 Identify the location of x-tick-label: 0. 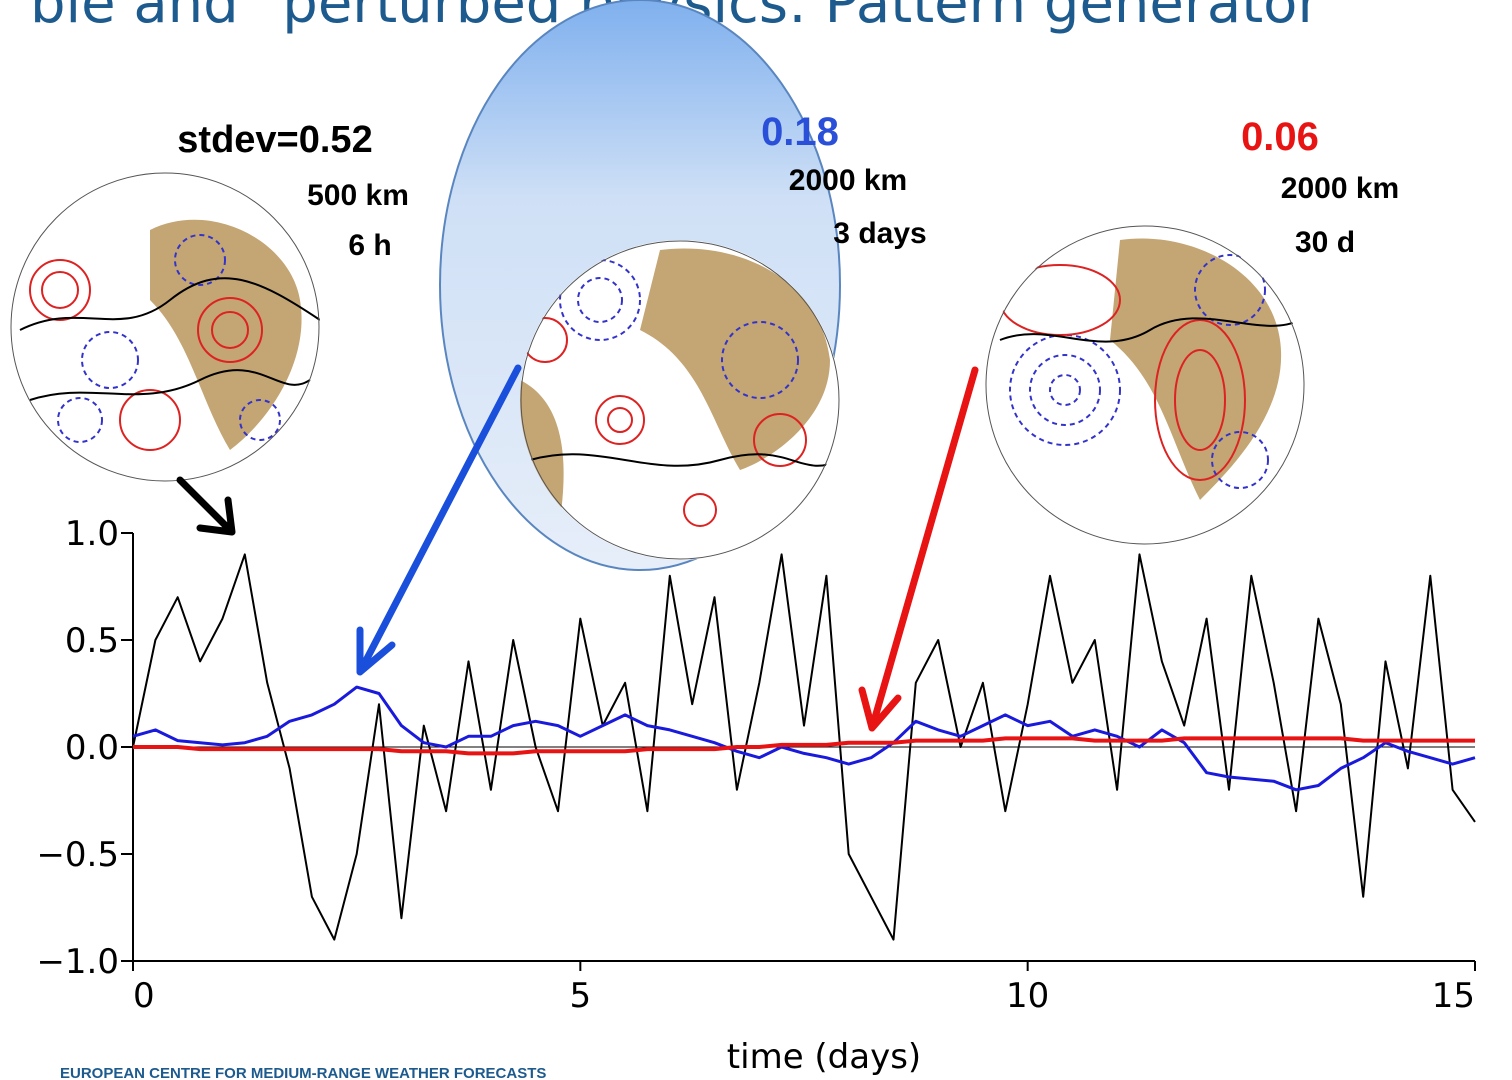
(144, 996).